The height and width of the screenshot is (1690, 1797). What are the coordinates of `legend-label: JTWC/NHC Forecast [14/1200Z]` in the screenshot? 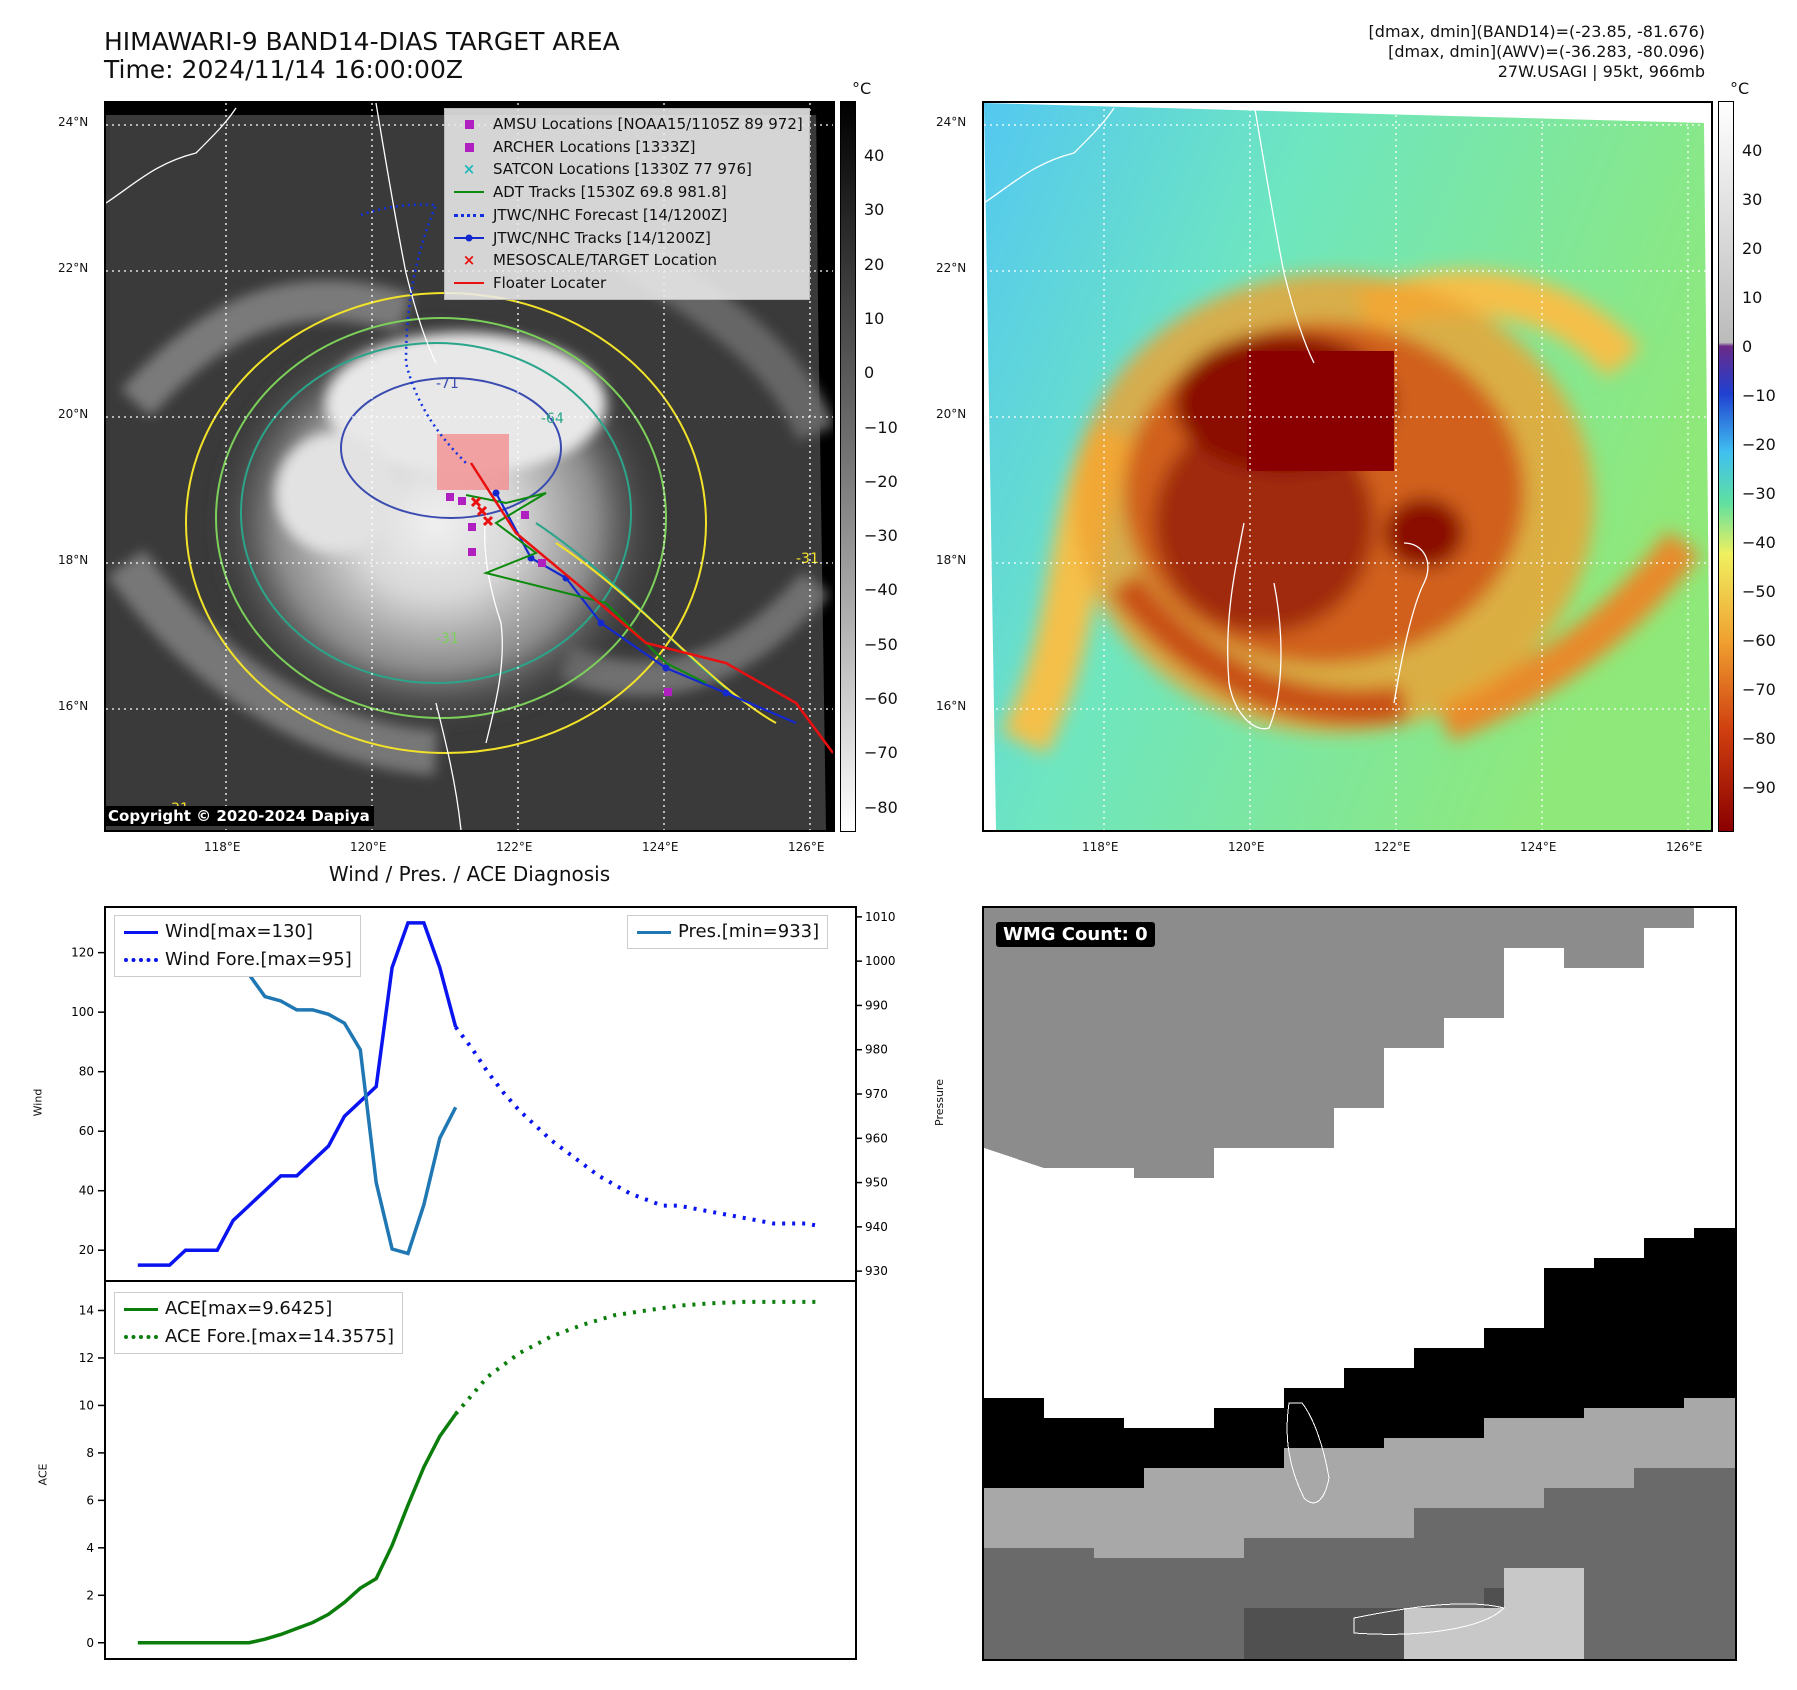 It's located at (610, 214).